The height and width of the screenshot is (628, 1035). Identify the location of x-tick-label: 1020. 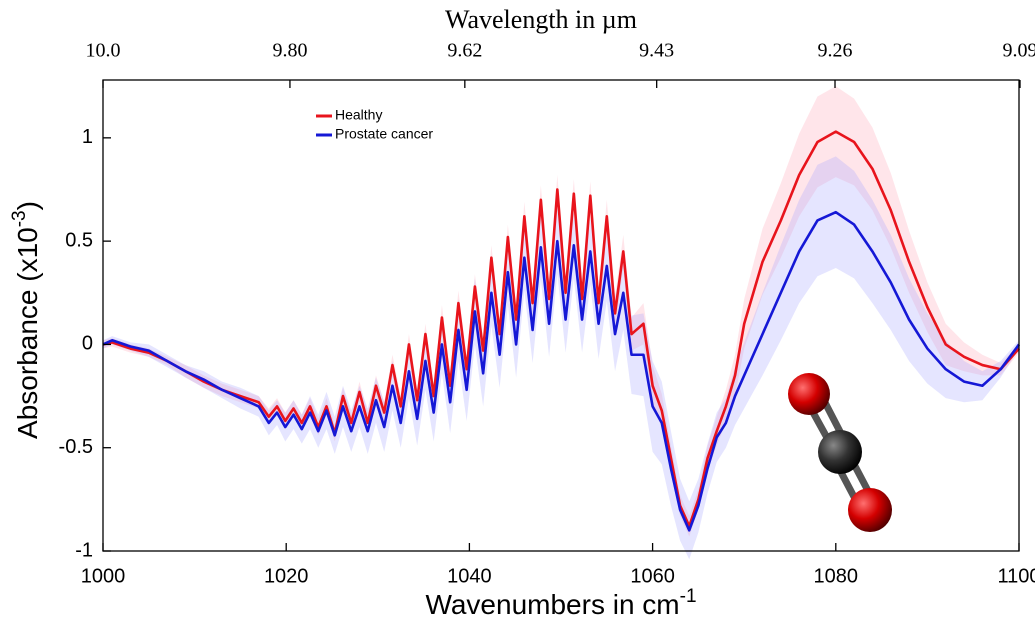
(286, 576).